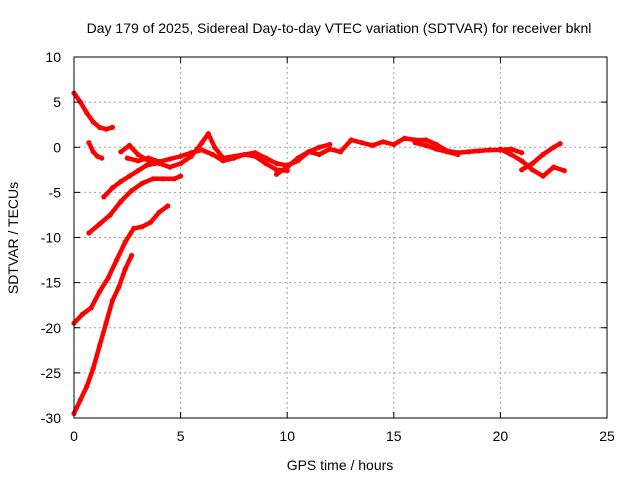 The width and height of the screenshot is (640, 480). I want to click on x-tick-label: 5, so click(181, 436).